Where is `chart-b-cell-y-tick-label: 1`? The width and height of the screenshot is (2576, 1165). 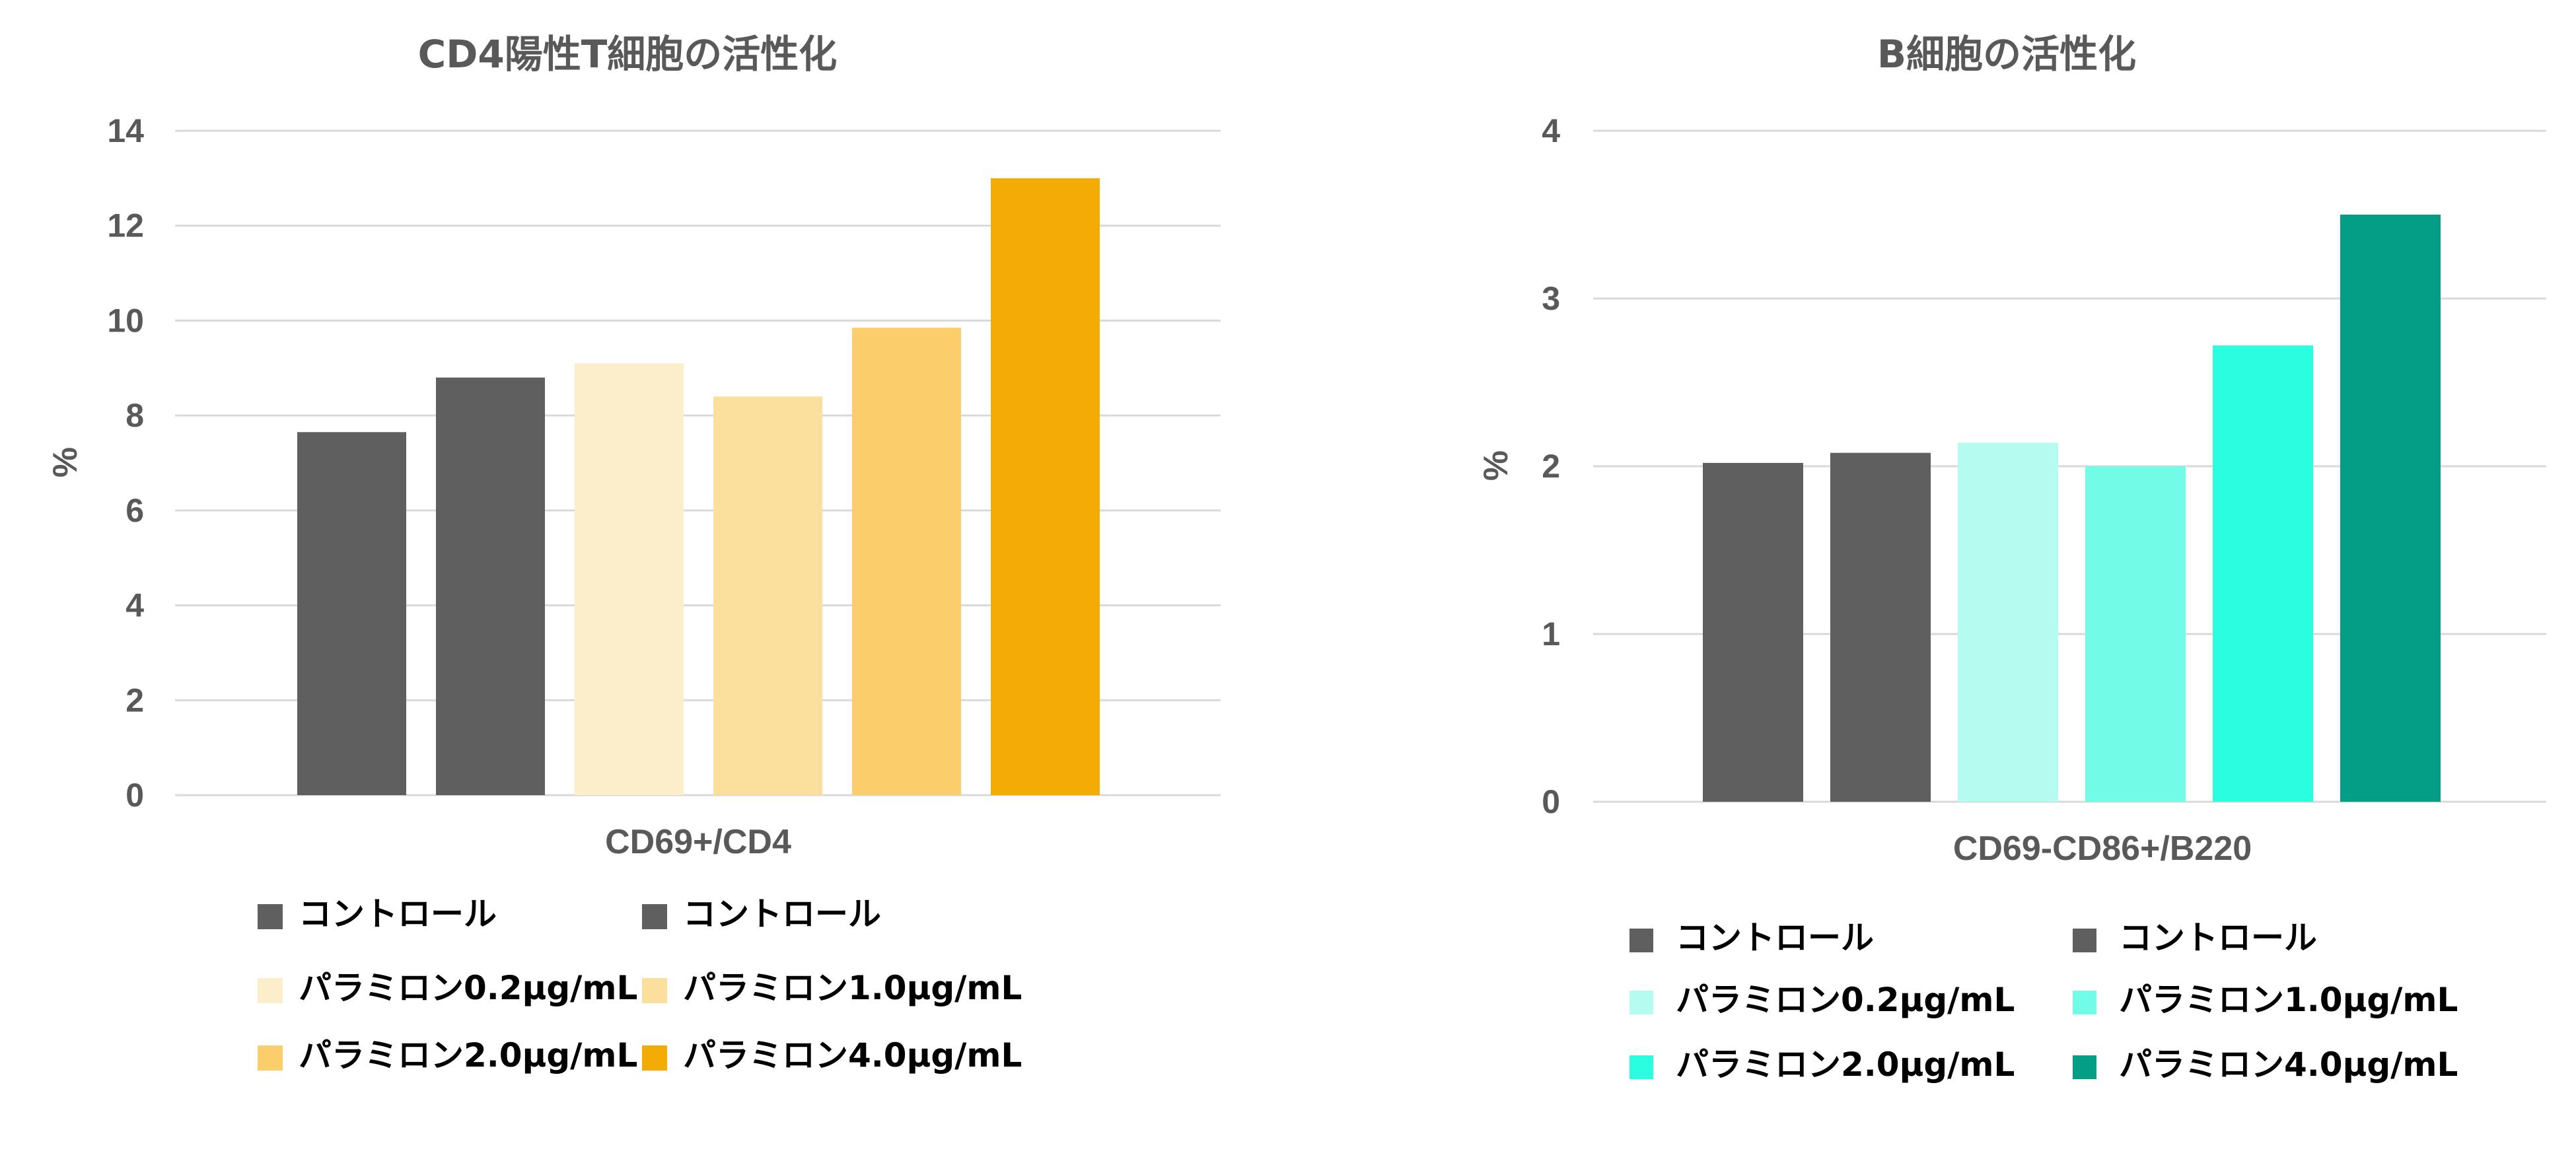 chart-b-cell-y-tick-label: 1 is located at coordinates (1551, 634).